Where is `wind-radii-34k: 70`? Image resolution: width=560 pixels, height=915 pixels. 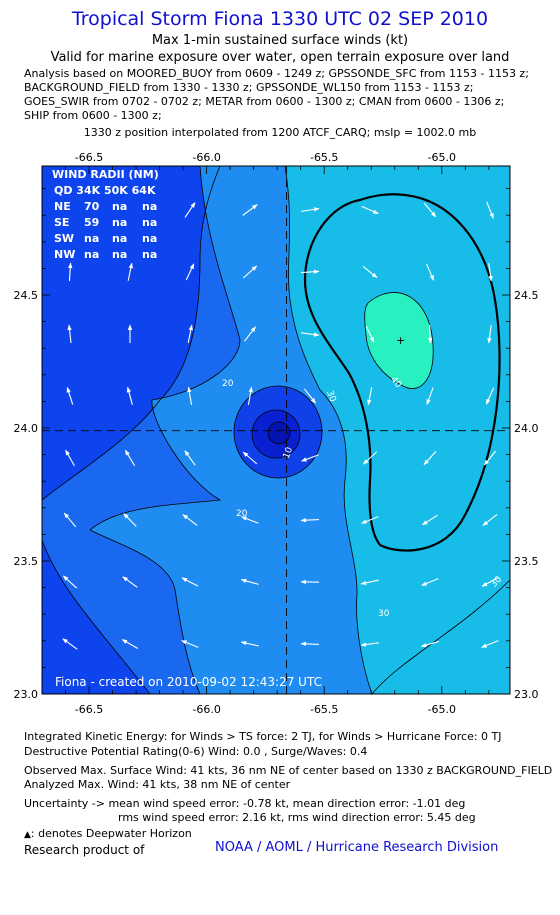
wind-radii-34k: 70 is located at coordinates (92, 206).